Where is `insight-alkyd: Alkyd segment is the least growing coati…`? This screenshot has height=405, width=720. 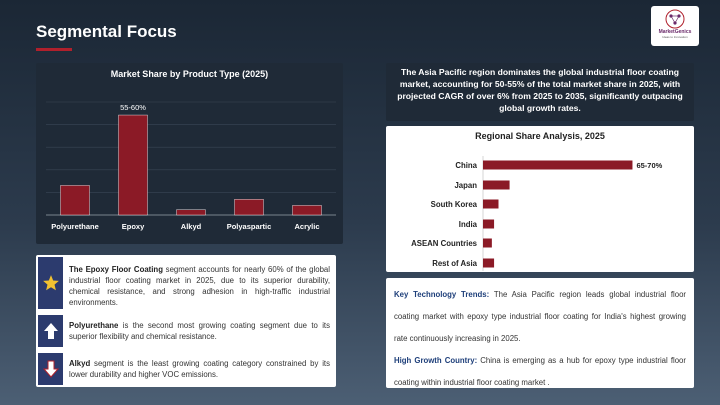 insight-alkyd: Alkyd segment is the least growing coati… is located at coordinates (186, 369).